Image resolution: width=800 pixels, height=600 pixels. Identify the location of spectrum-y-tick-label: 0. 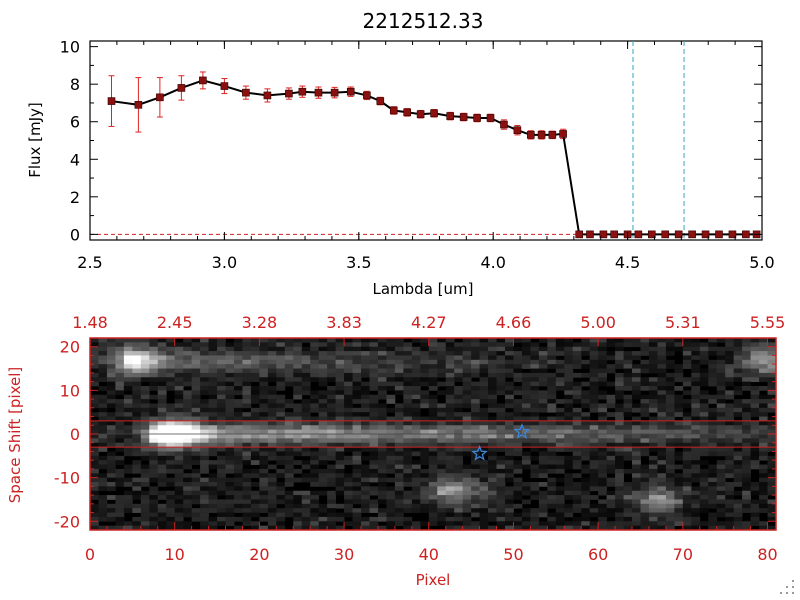
(75, 234).